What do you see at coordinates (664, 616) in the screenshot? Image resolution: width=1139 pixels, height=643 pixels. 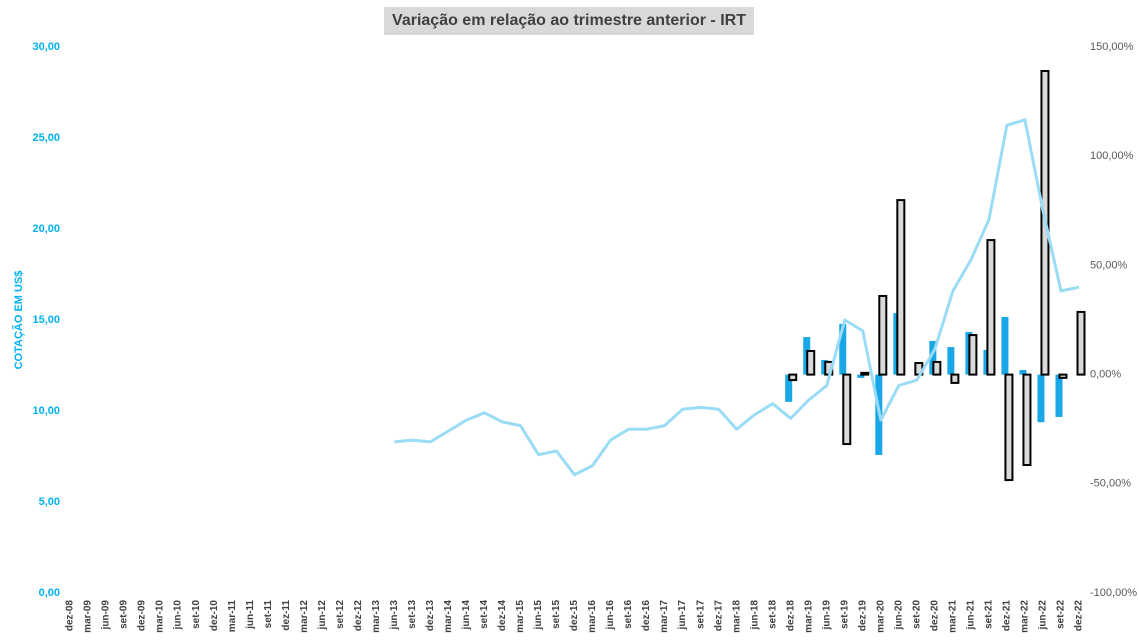 I see `x-tick-label: mar-17` at bounding box center [664, 616].